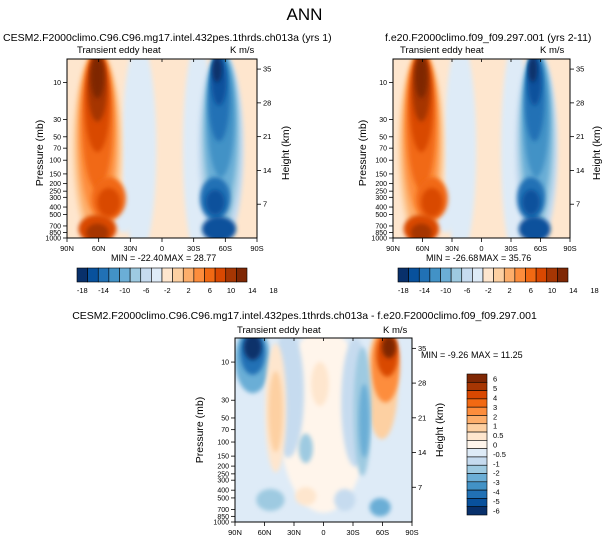 The height and width of the screenshot is (538, 609). What do you see at coordinates (225, 248) in the screenshot?
I see `x-tick-label: 60S` at bounding box center [225, 248].